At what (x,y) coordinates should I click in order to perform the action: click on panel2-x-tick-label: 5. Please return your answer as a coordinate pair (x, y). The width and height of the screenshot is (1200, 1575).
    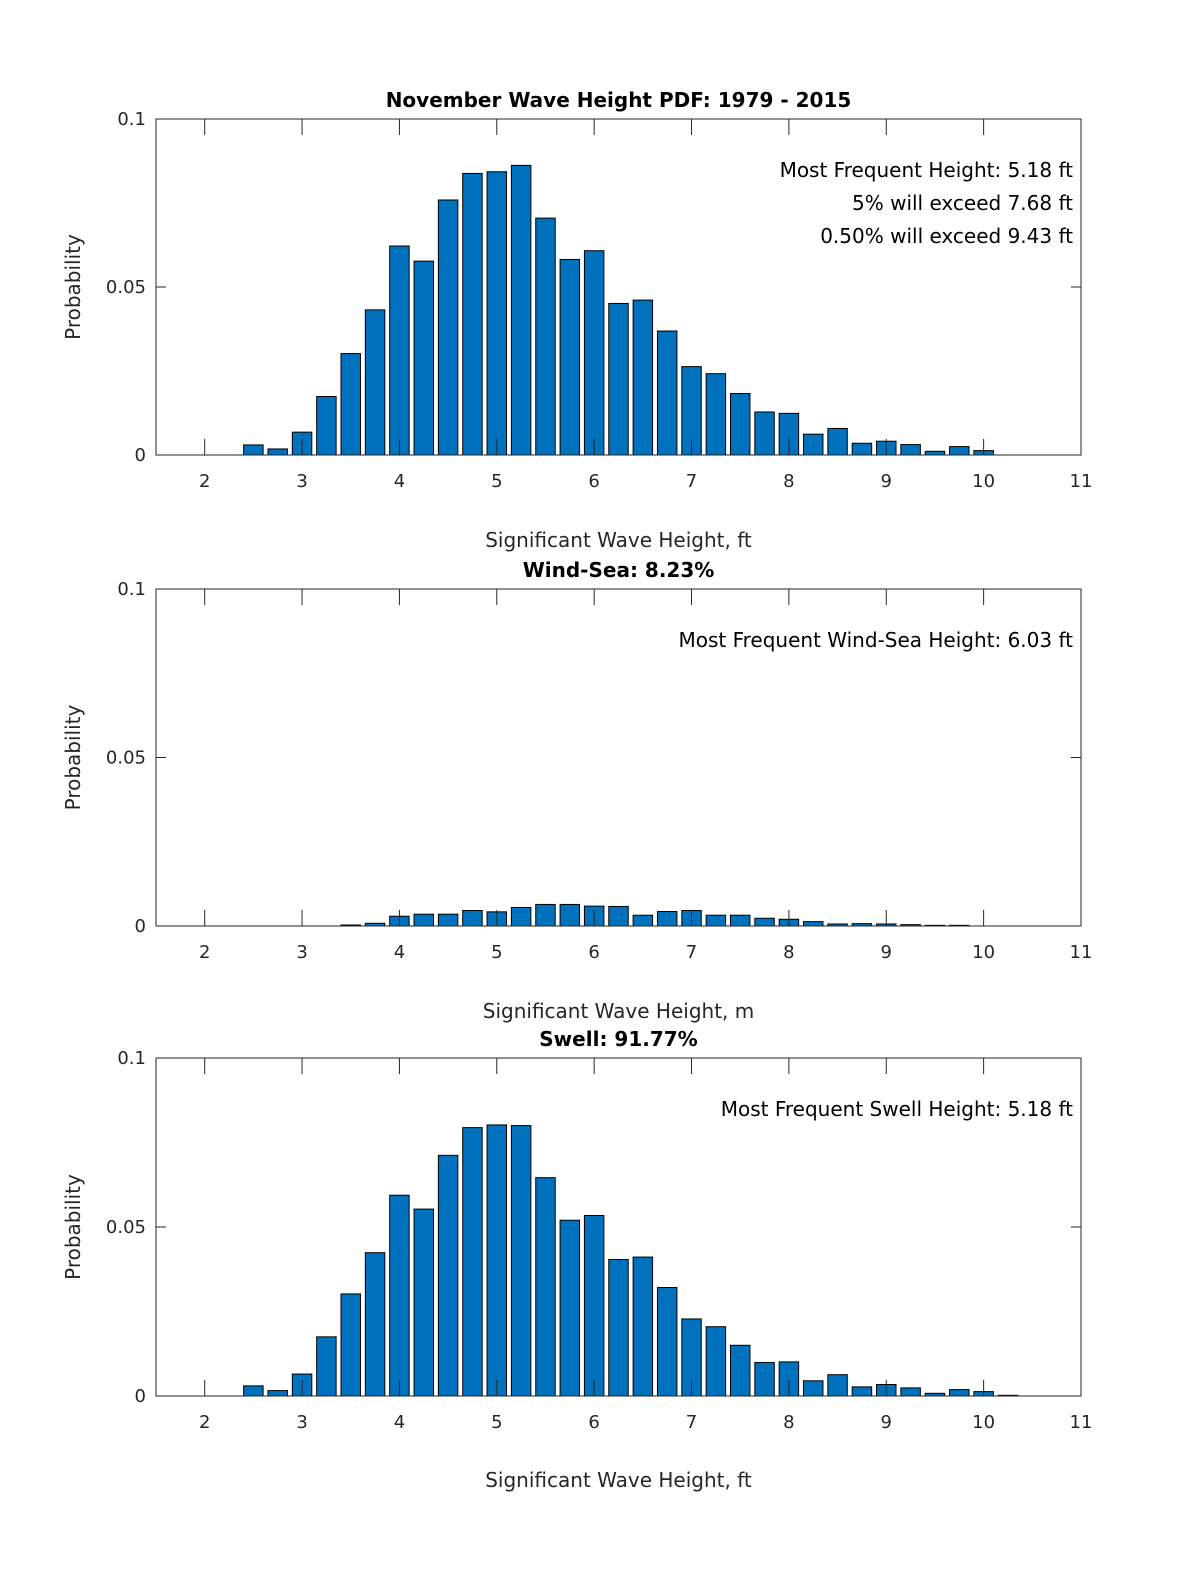
    Looking at the image, I should click on (496, 952).